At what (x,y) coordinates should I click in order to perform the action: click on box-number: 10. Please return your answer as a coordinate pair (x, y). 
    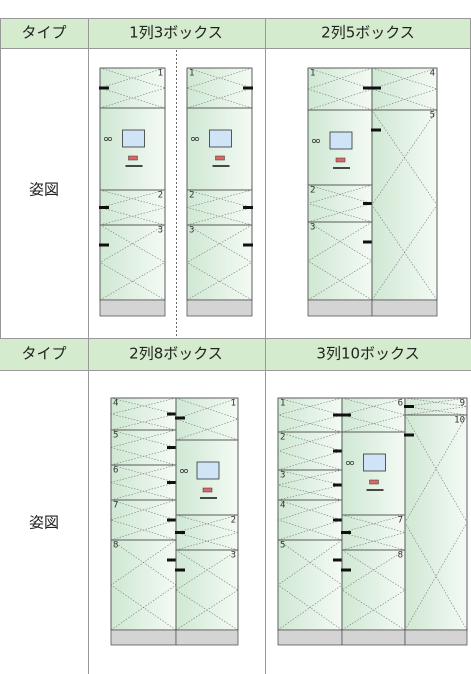
    Looking at the image, I should click on (459, 421).